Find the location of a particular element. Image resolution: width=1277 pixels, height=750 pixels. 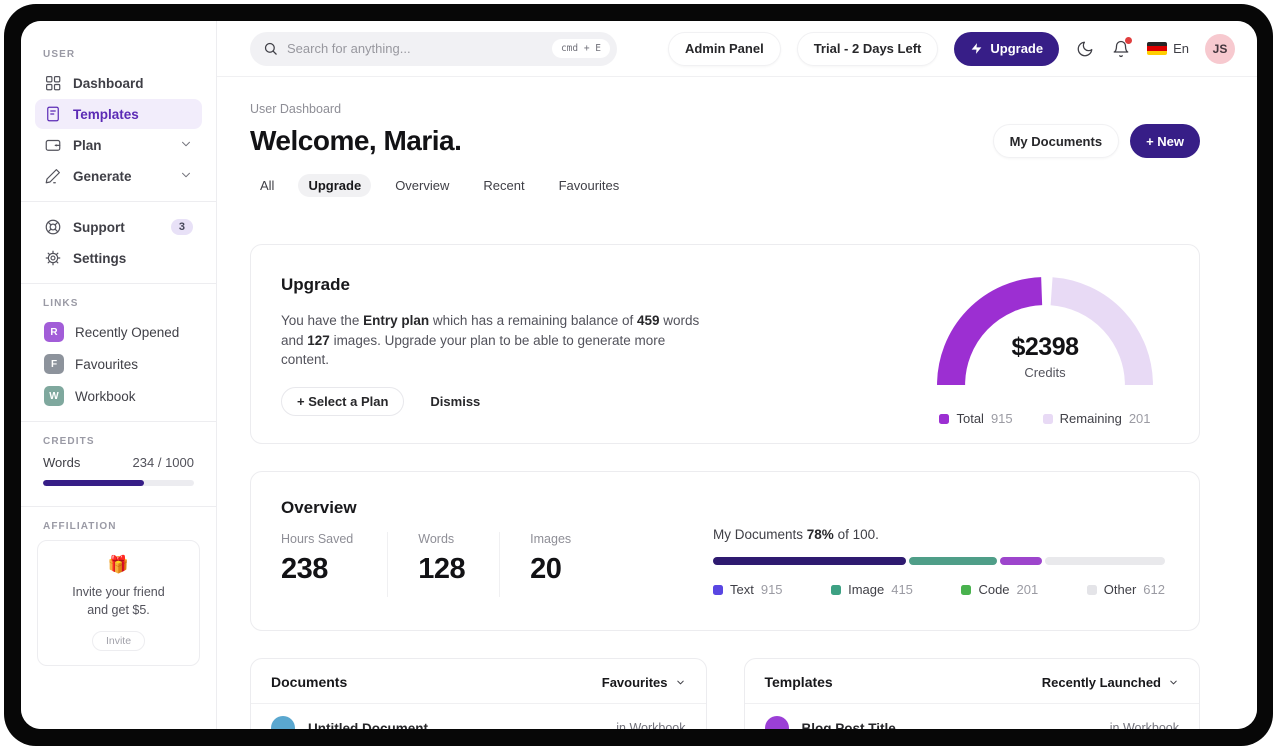

trial-status-badge: Trial - 2 Days Left is located at coordinates (867, 48).